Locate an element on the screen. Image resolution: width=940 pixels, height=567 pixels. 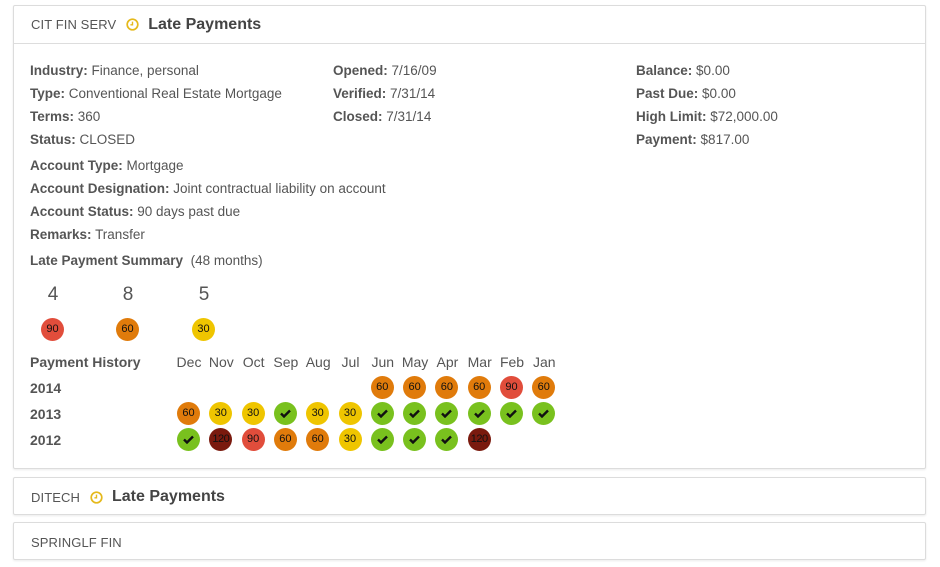
label: Payment: is located at coordinates (666, 139).